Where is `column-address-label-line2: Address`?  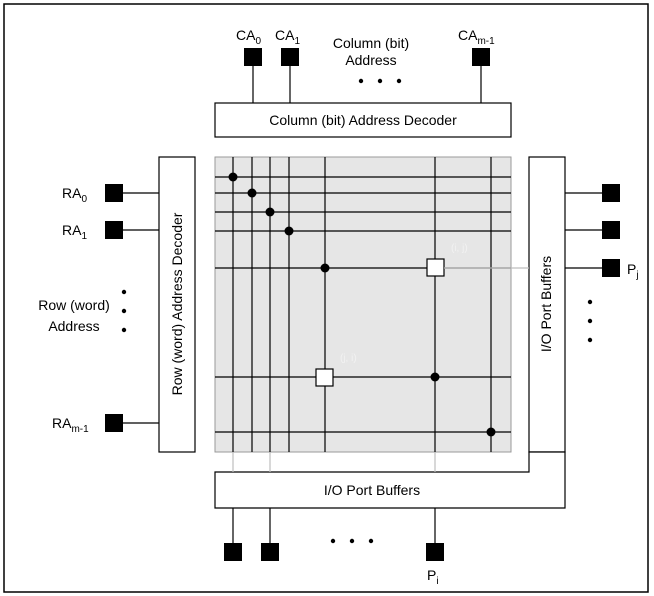 column-address-label-line2: Address is located at coordinates (370, 60).